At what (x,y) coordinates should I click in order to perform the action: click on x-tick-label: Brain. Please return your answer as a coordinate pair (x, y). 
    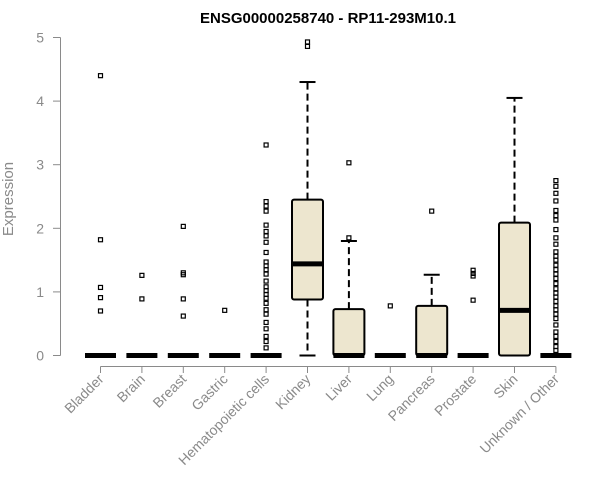
    Looking at the image, I should click on (131, 388).